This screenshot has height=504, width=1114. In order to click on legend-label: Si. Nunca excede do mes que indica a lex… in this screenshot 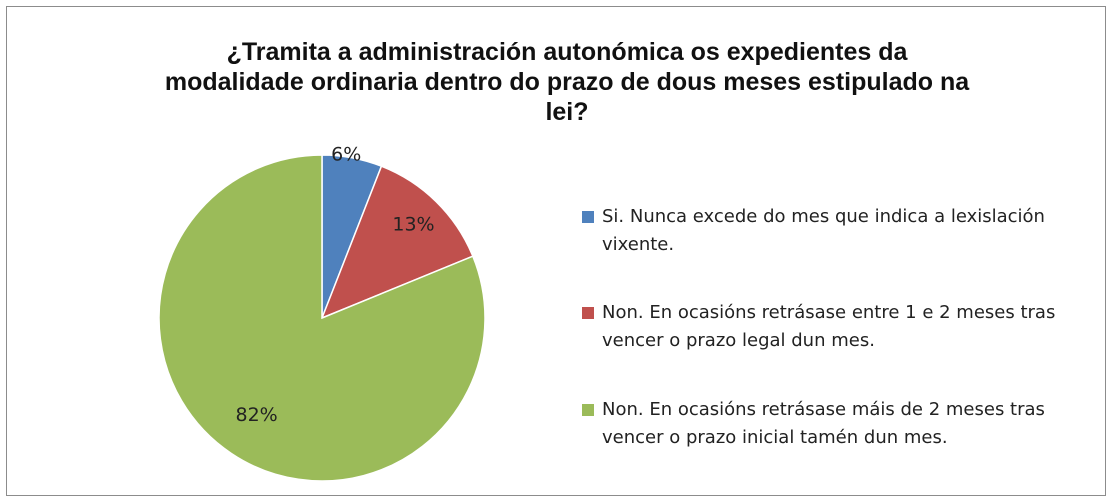, I will do `click(823, 230)`.